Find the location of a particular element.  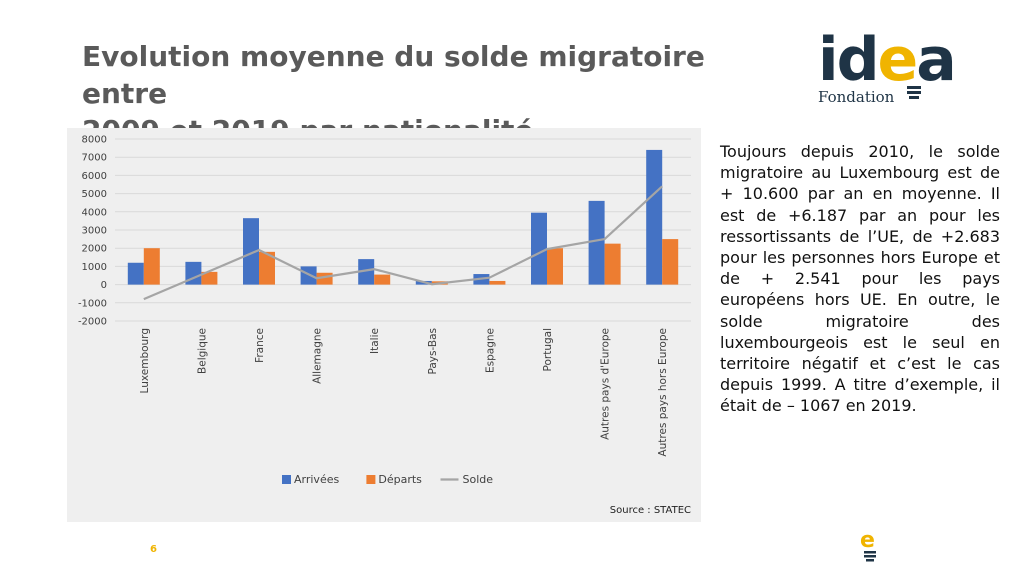

x-category-label: Luxembourg is located at coordinates (145, 360).